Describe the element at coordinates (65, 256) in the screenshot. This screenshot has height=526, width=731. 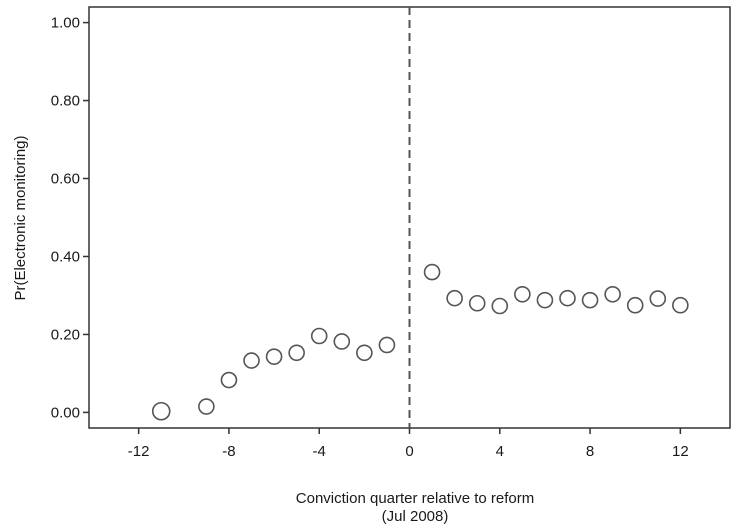
I see `y-tick-label: 0.40` at that location.